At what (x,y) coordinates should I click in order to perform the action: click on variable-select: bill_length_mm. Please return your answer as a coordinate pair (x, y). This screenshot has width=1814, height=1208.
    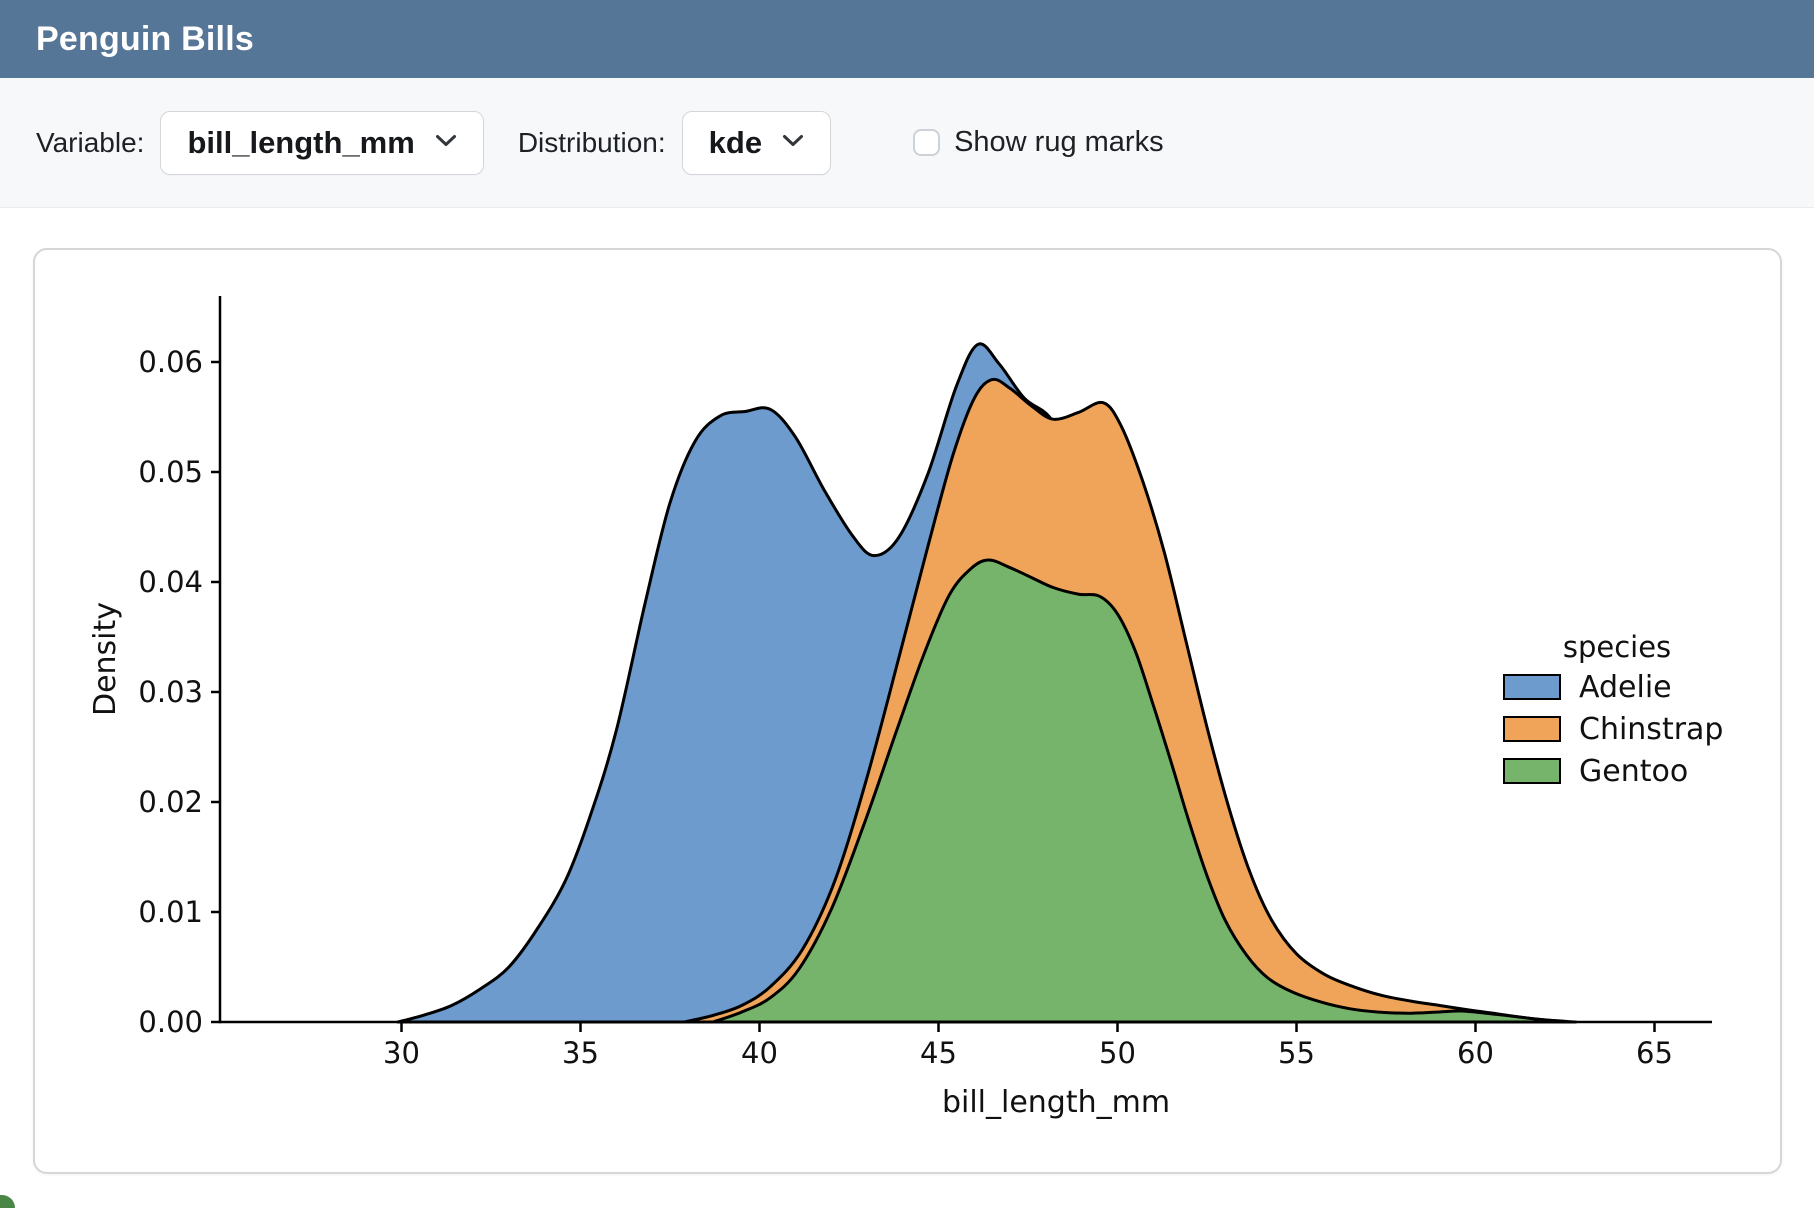
    Looking at the image, I should click on (322, 142).